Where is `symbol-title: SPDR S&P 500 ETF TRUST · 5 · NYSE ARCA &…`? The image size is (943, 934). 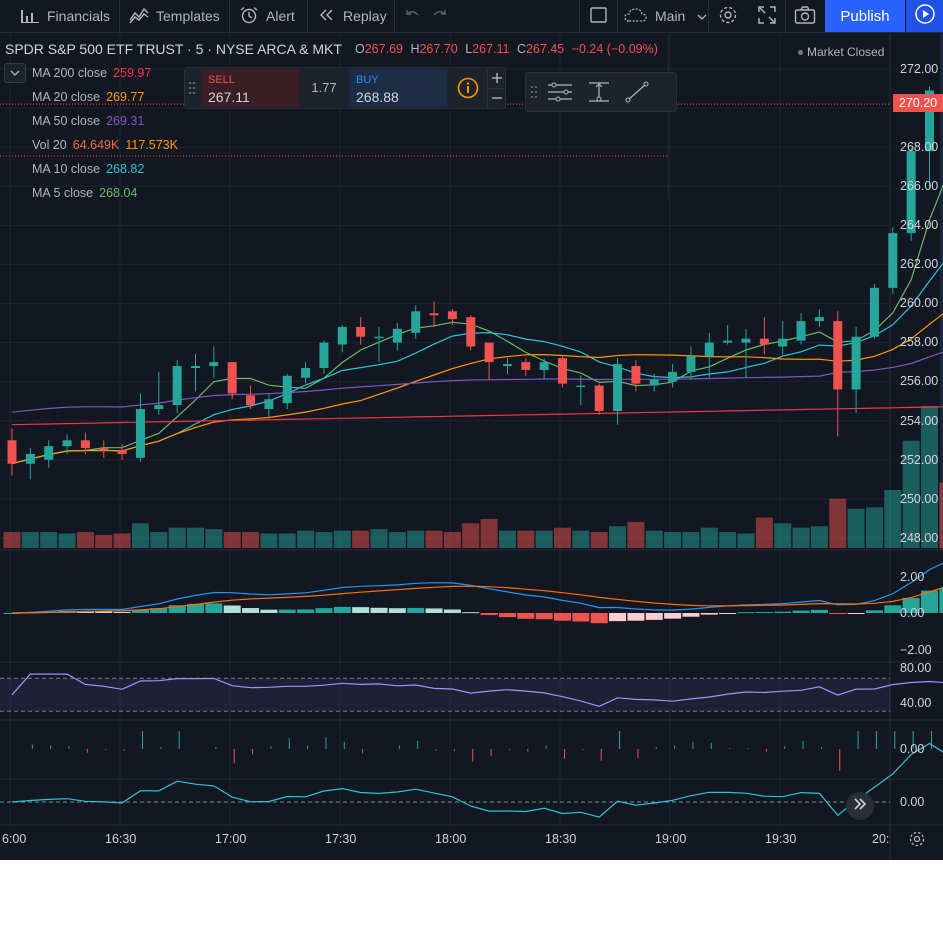
symbol-title: SPDR S&P 500 ETF TRUST · 5 · NYSE ARCA &… is located at coordinates (173, 49).